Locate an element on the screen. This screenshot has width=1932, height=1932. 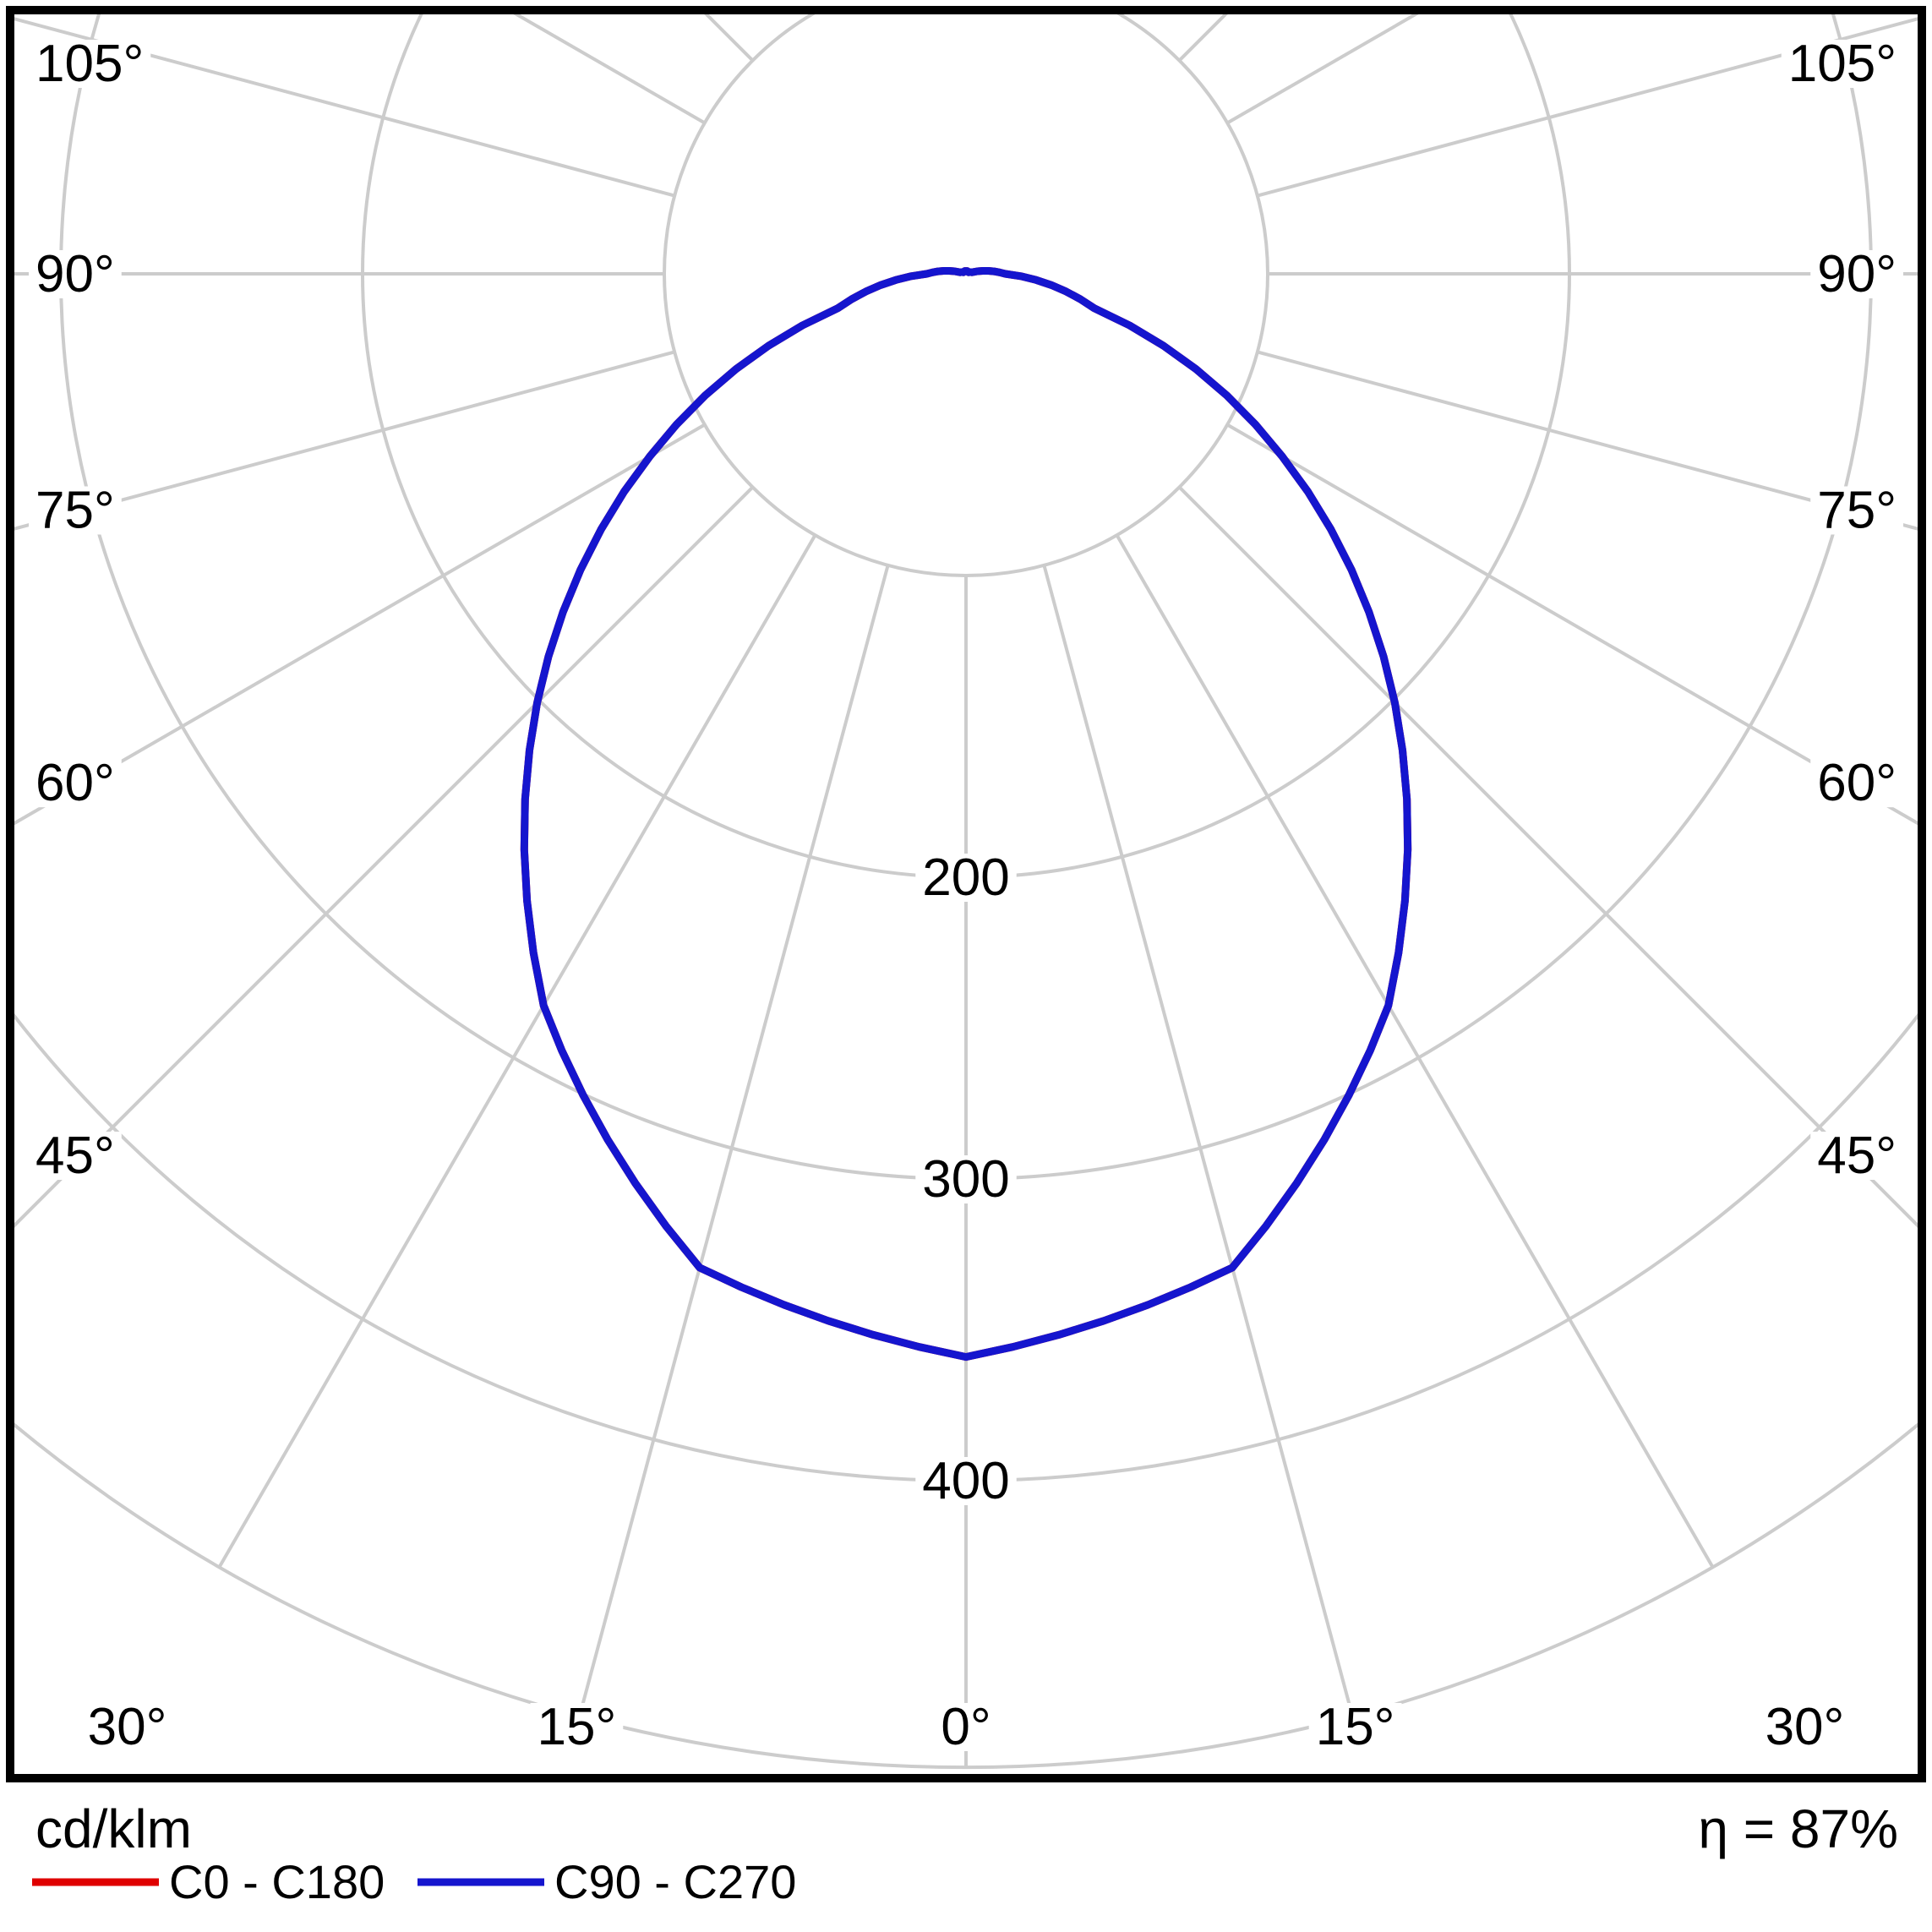
angle-label-left-60-bg is located at coordinates (75, 783).